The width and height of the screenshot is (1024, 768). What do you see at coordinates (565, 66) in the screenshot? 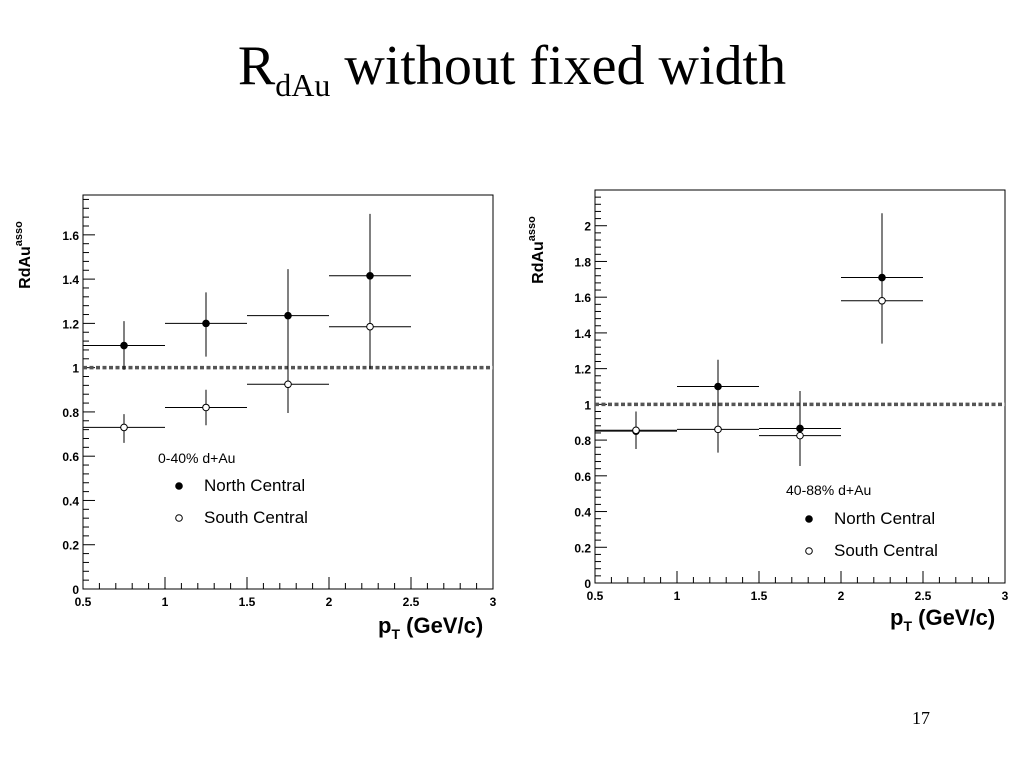
I see `title-rest: without fixed width` at bounding box center [565, 66].